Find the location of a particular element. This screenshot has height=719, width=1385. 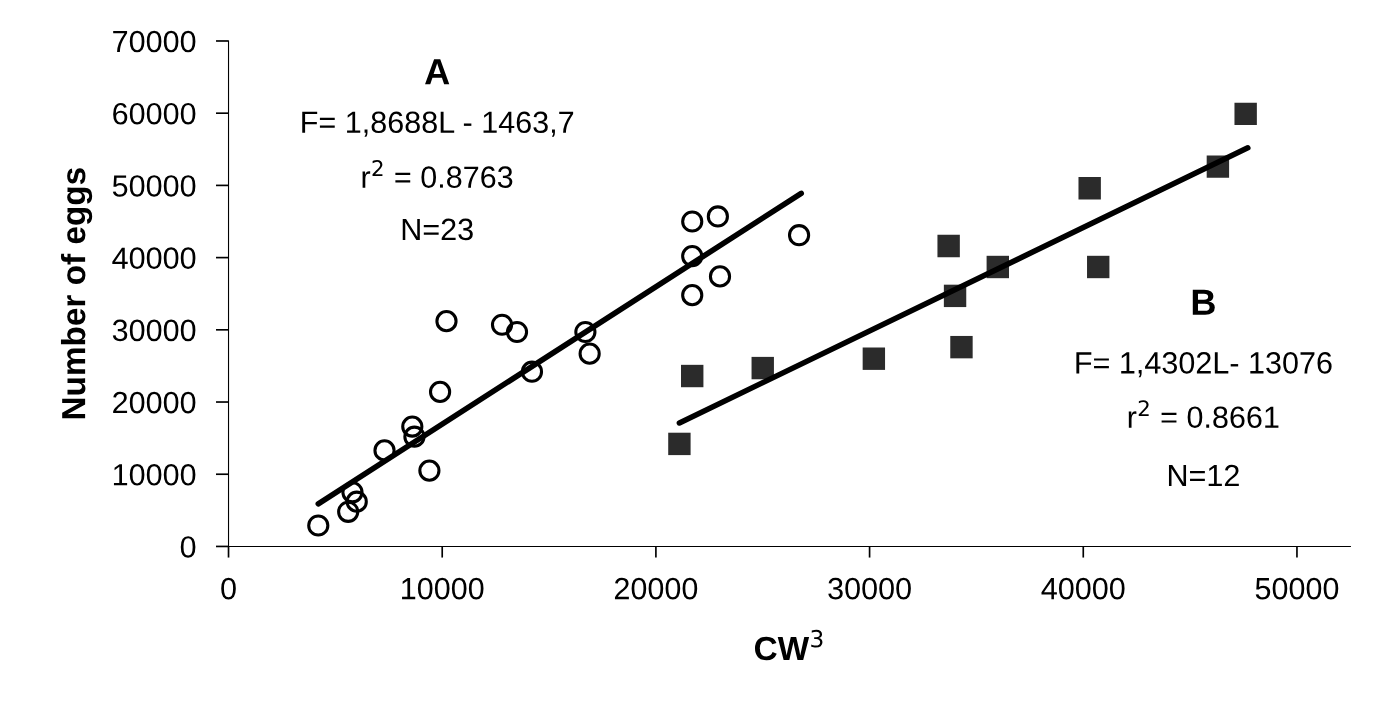

x-tick-label: 20000 is located at coordinates (656, 588).